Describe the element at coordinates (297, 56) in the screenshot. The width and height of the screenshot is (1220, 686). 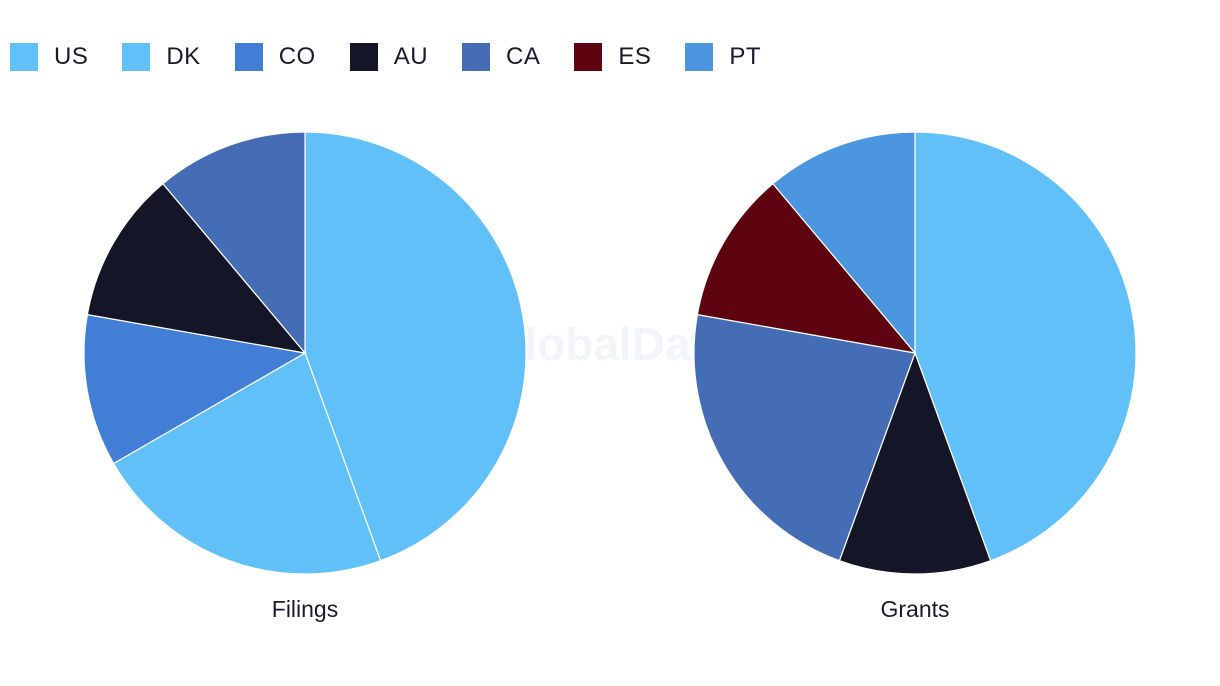
I see `legend-label: CO` at that location.